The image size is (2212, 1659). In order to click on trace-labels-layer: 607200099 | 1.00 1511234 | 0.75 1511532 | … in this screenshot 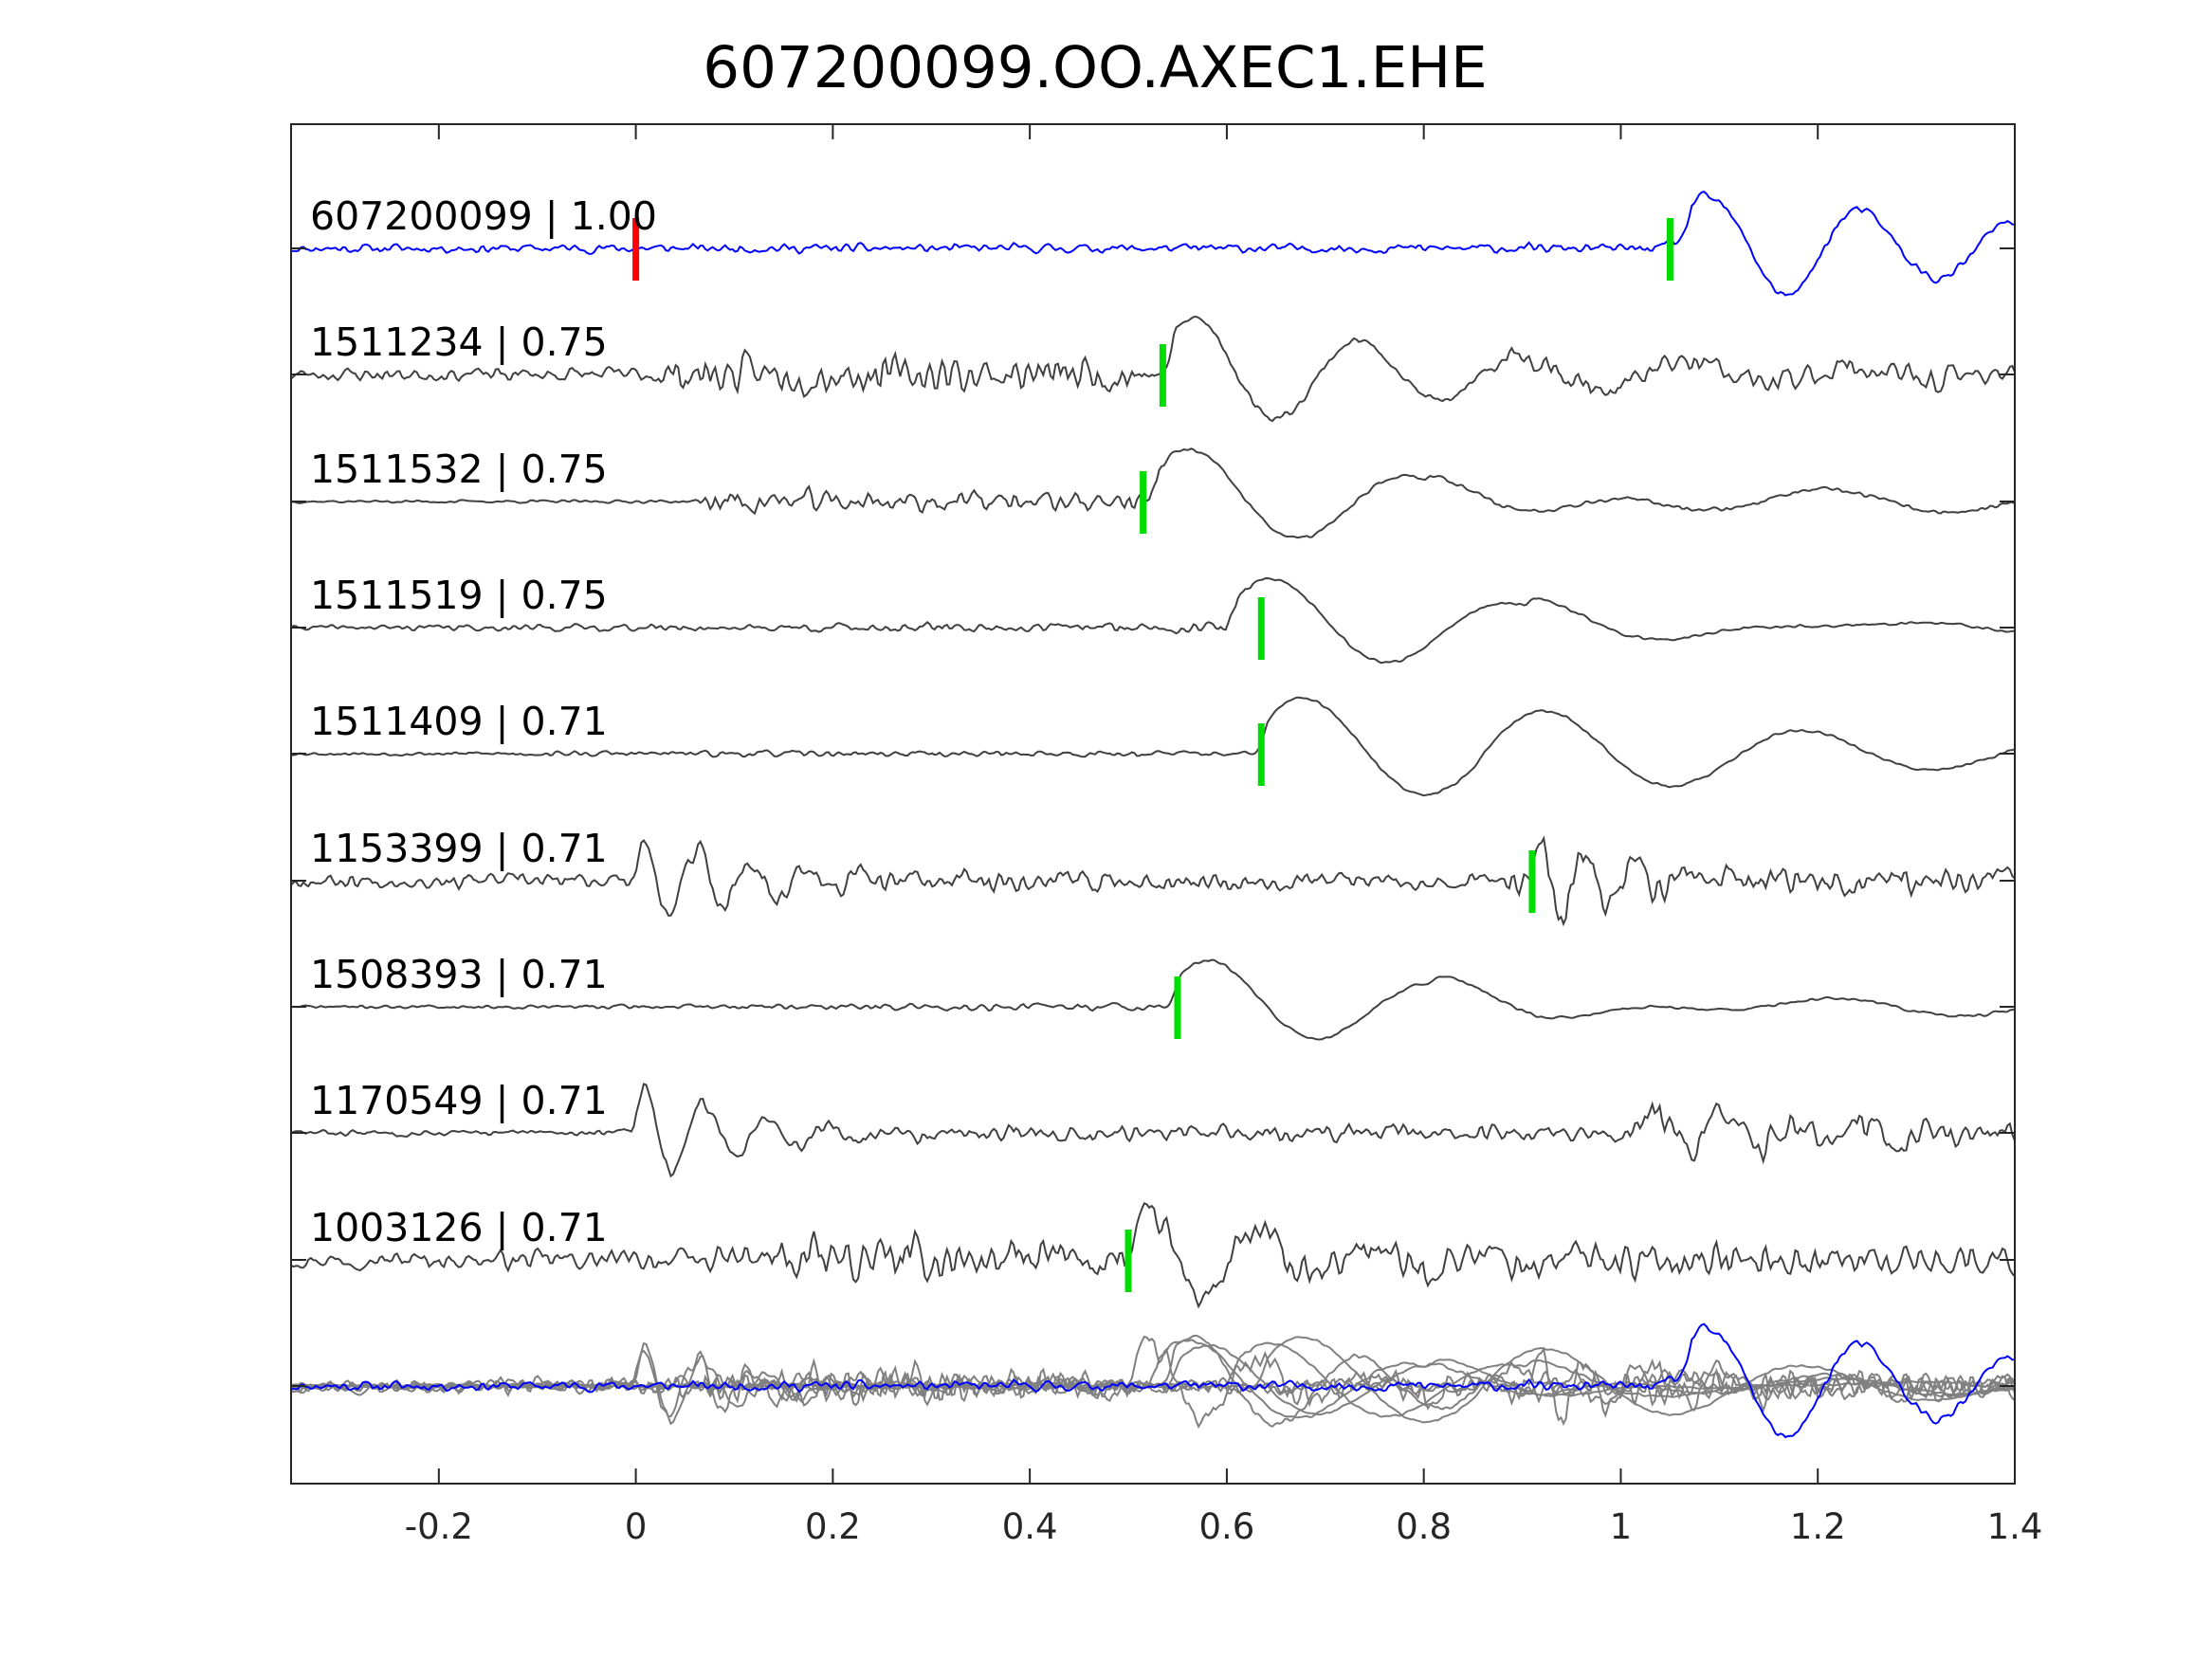, I will do `click(483, 721)`.